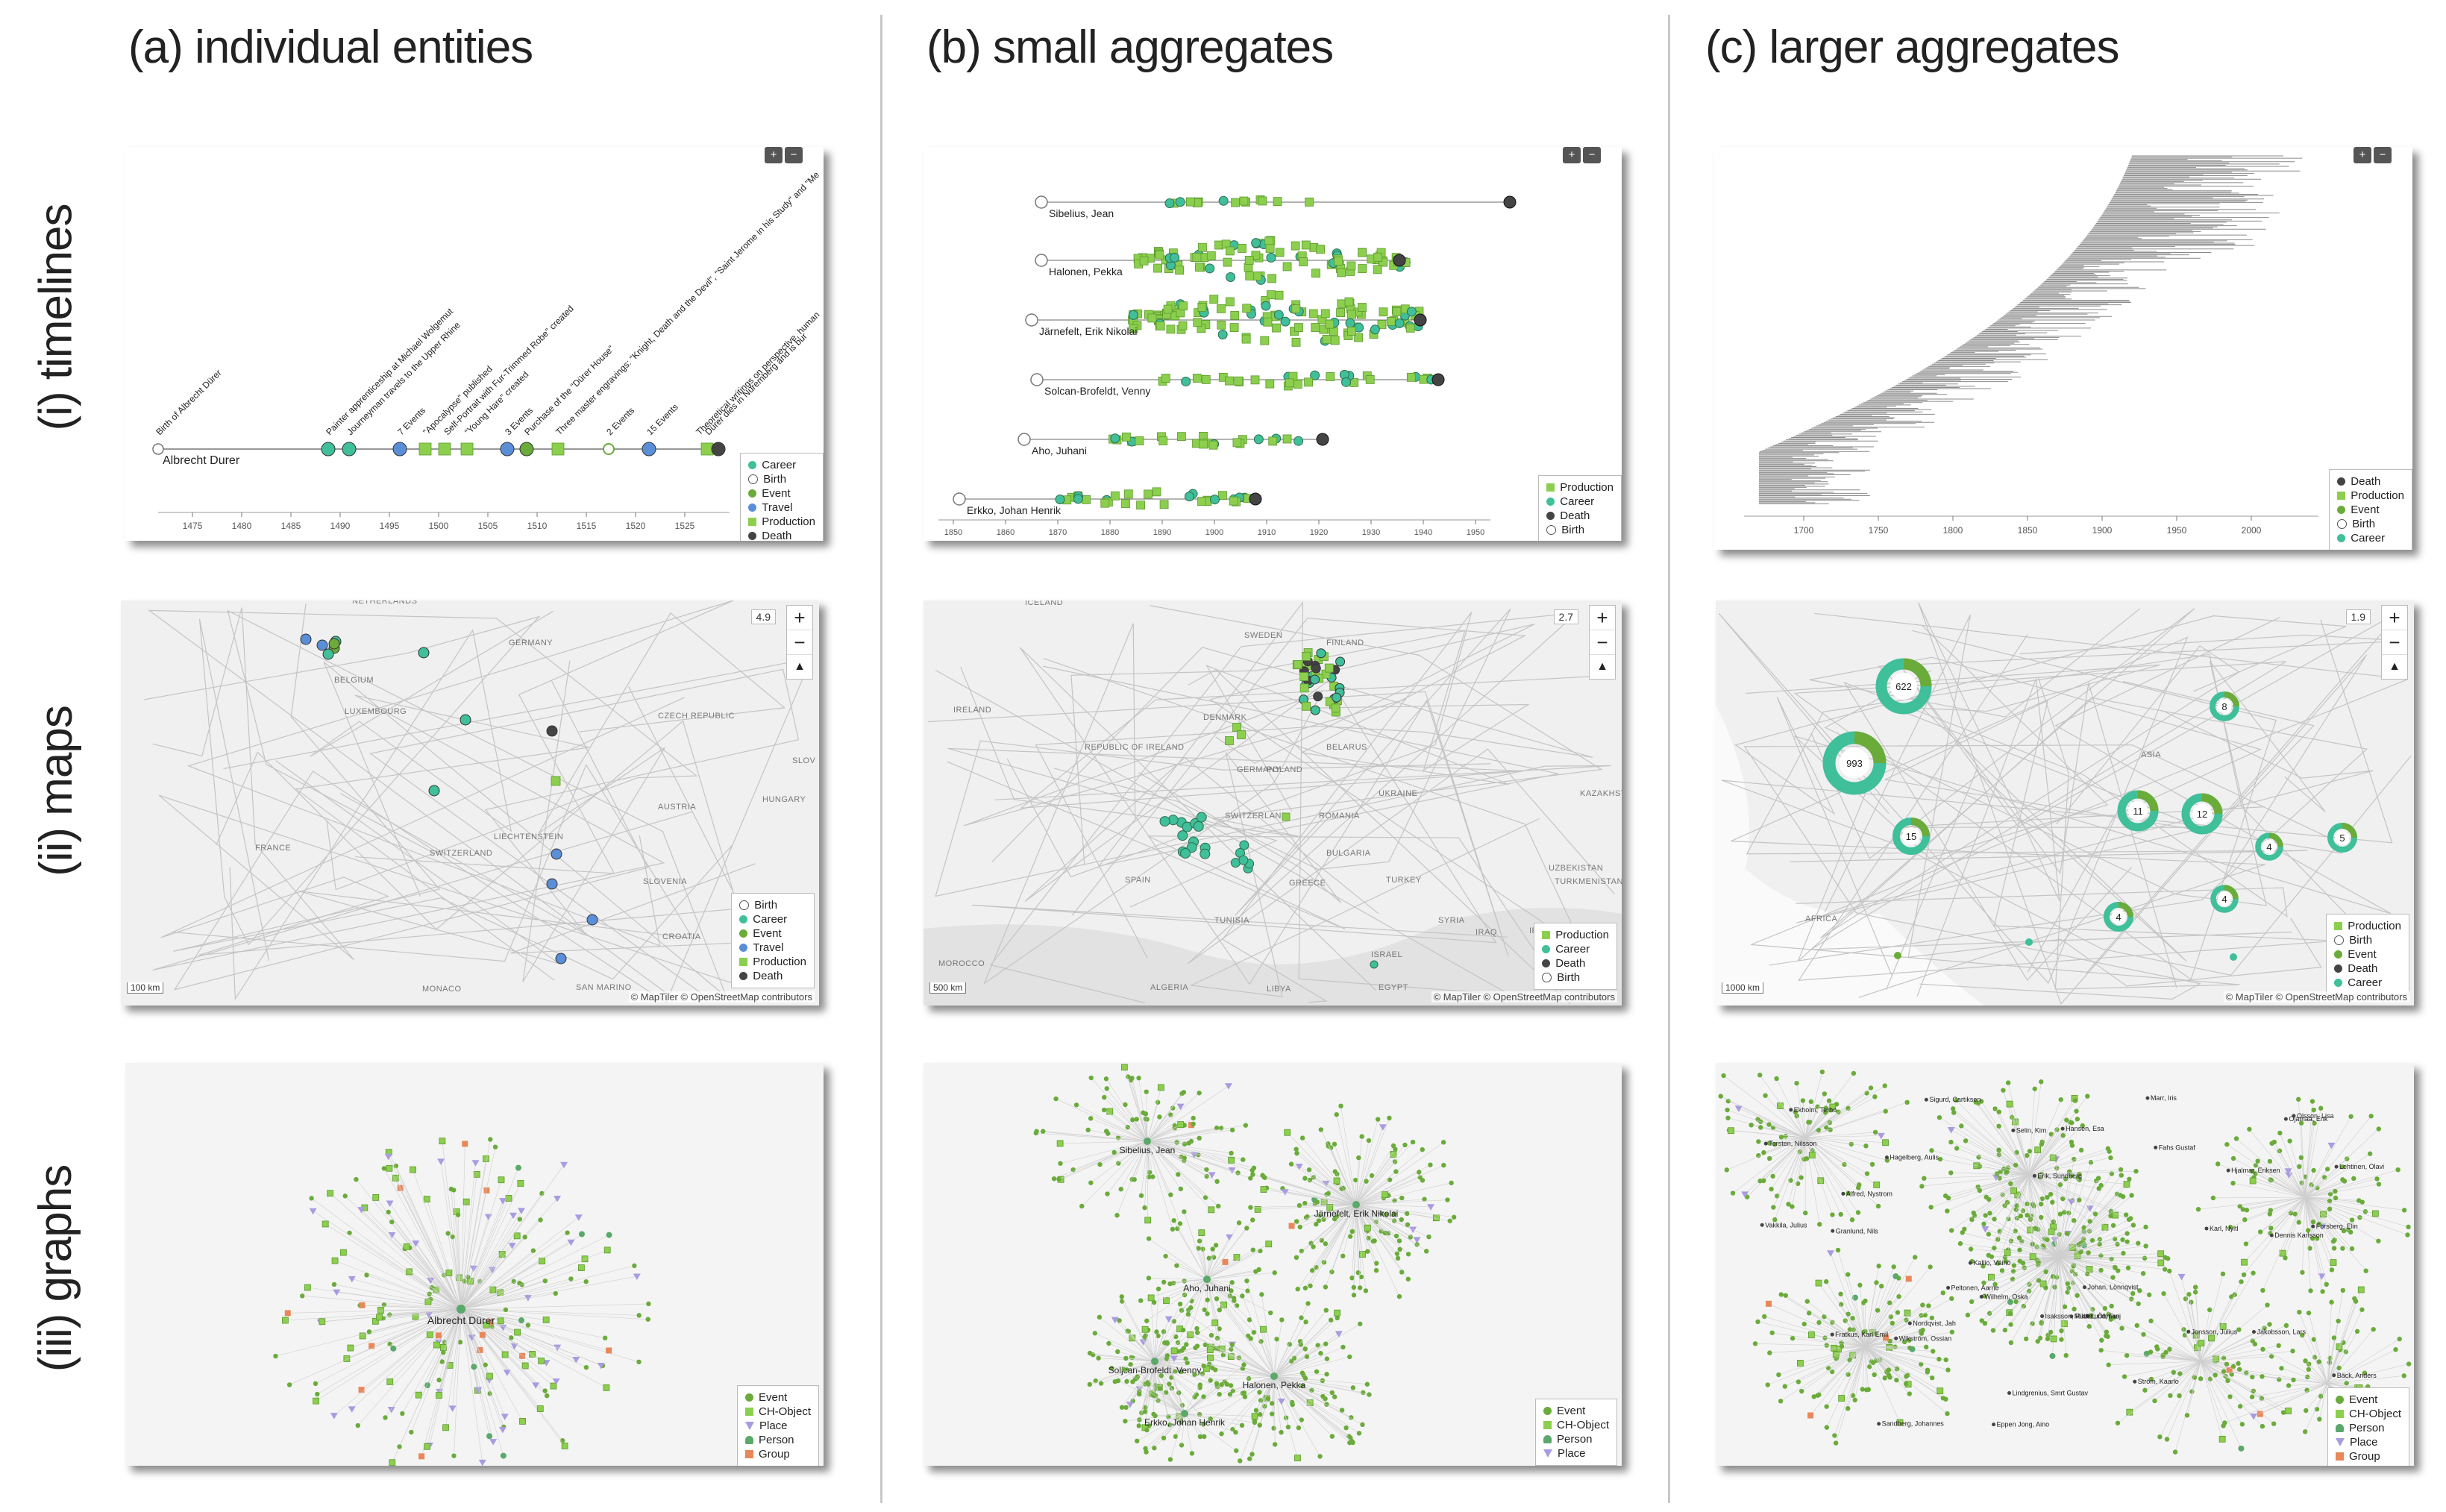 The height and width of the screenshot is (1512, 2446). I want to click on legend-item: Death, so click(772, 976).